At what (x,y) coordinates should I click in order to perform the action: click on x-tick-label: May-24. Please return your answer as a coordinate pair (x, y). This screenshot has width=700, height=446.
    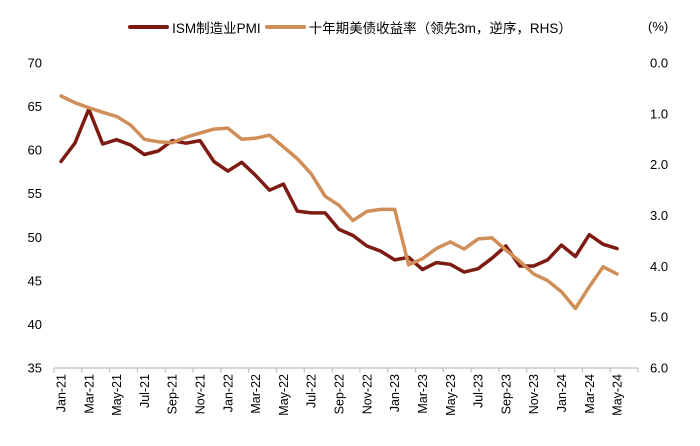
    Looking at the image, I should click on (618, 395).